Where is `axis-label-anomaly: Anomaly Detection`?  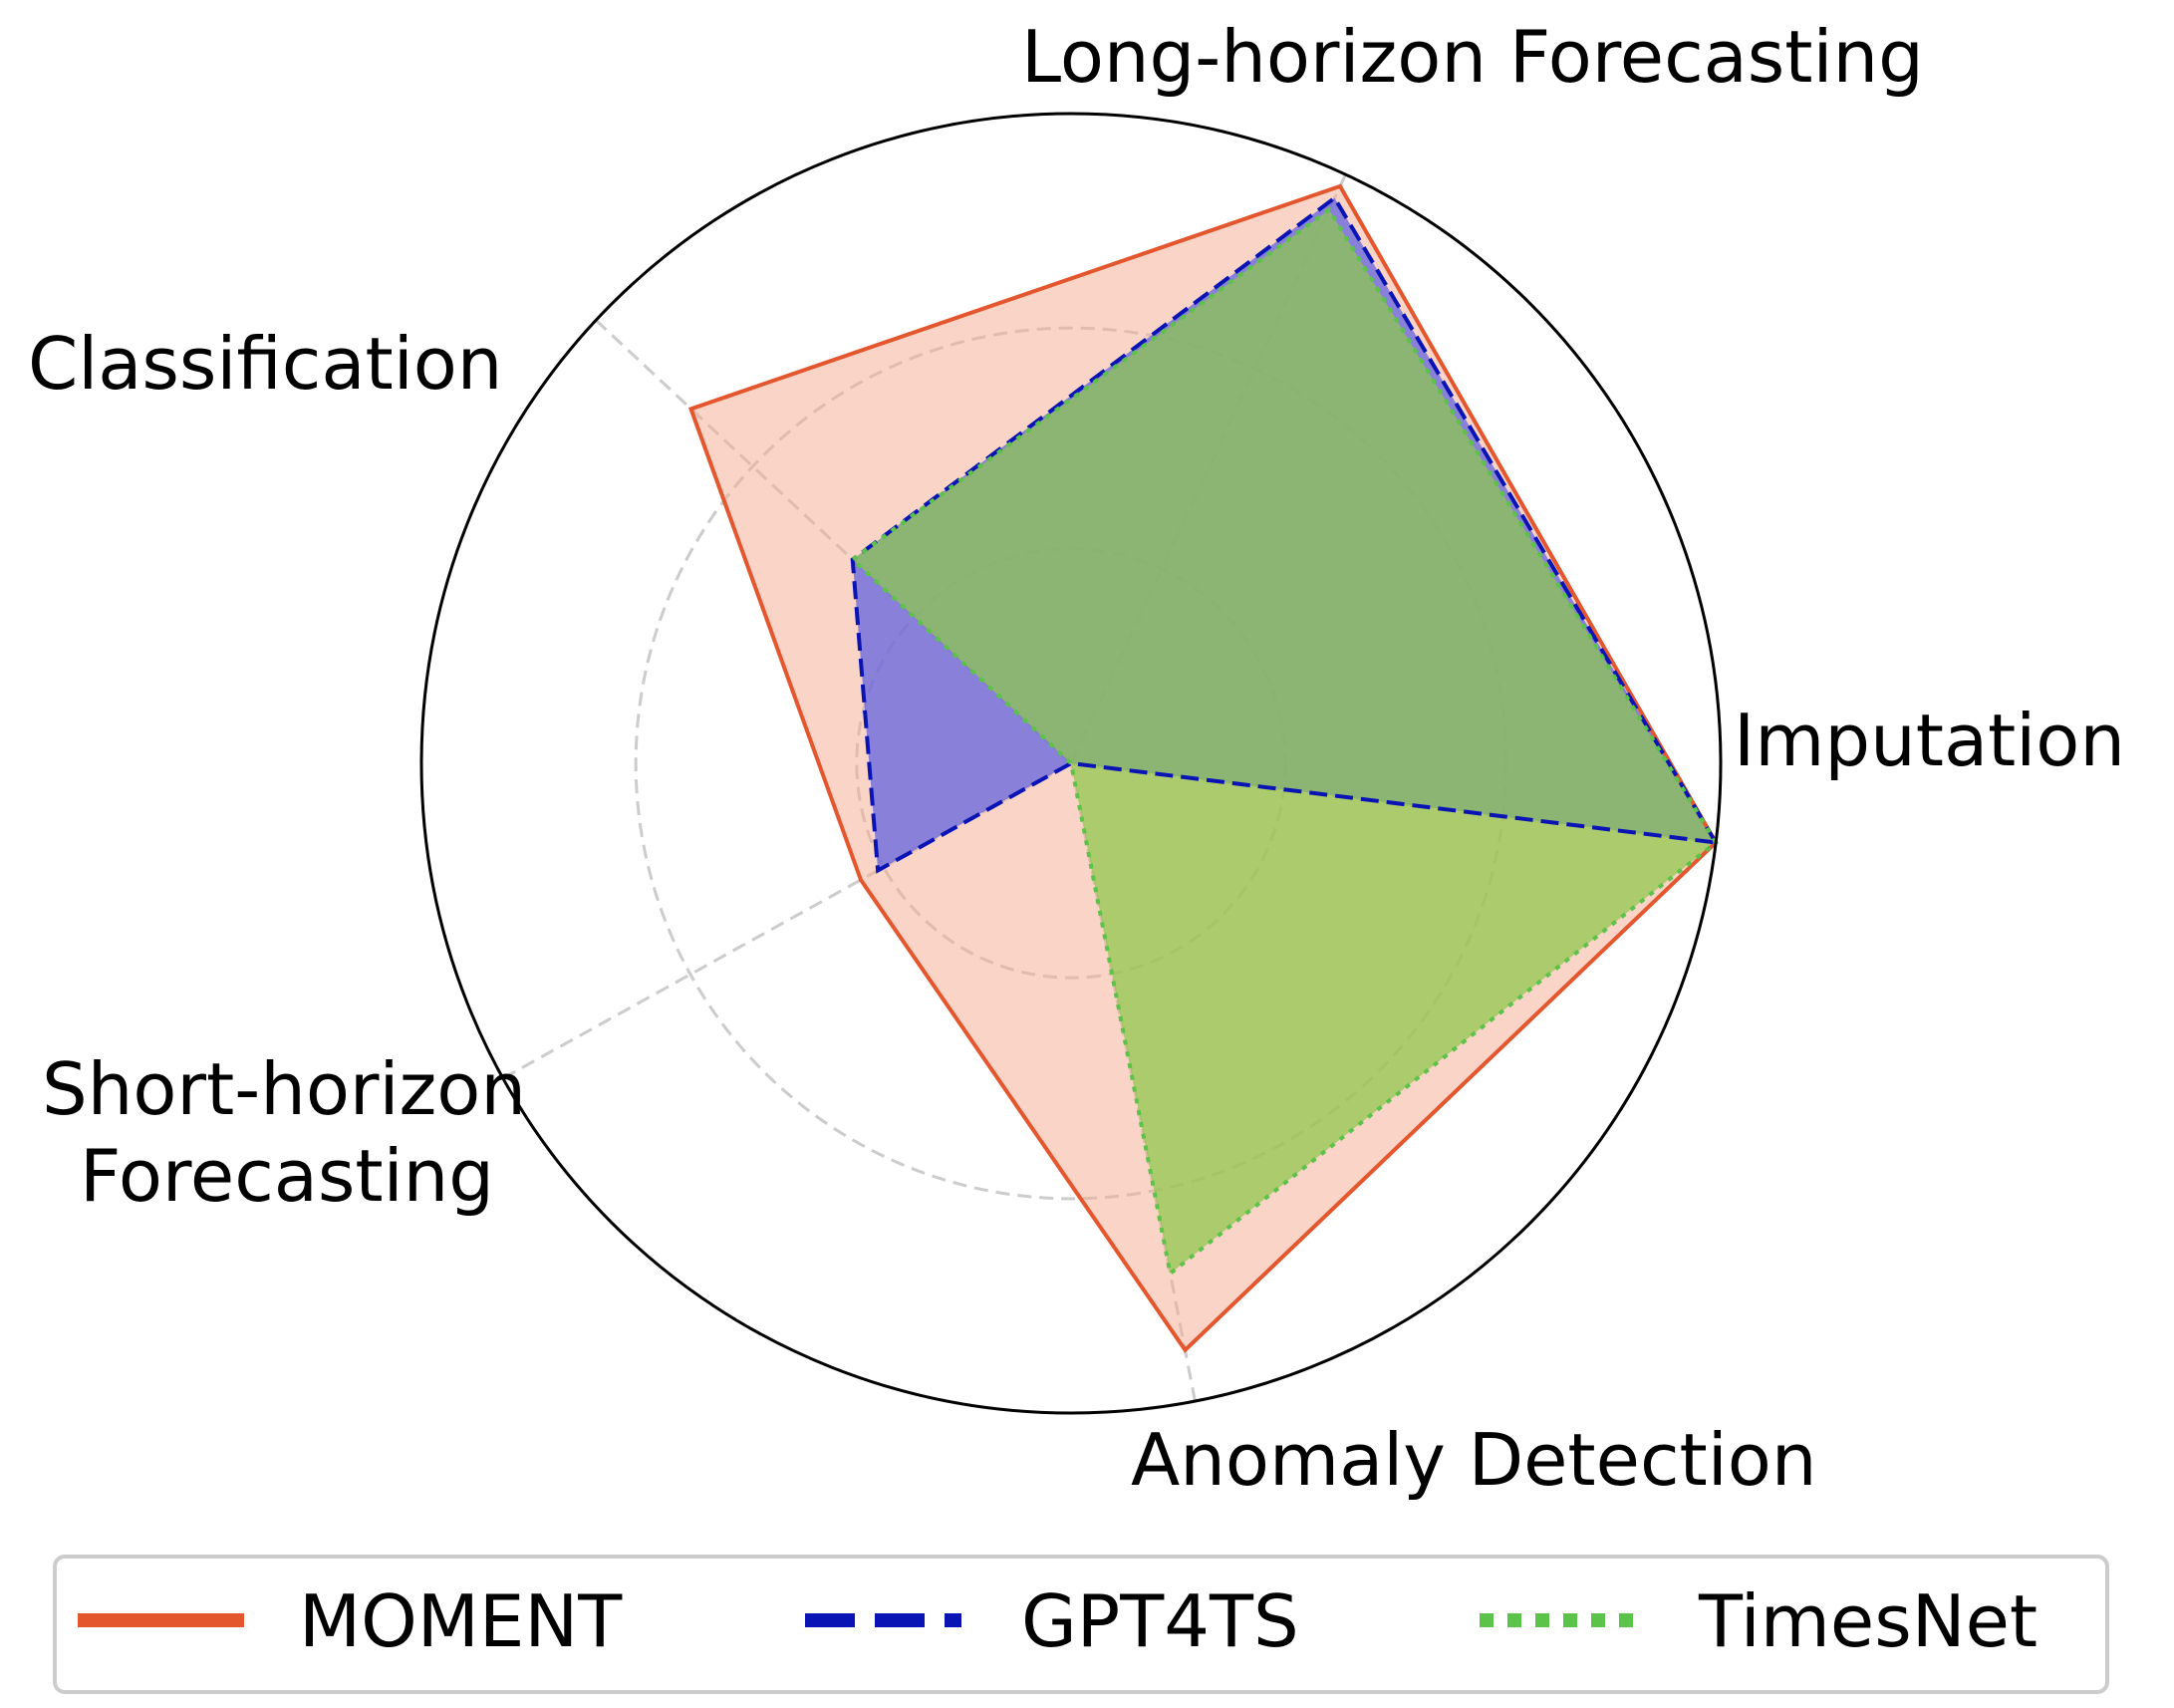
axis-label-anomaly: Anomaly Detection is located at coordinates (1473, 1460).